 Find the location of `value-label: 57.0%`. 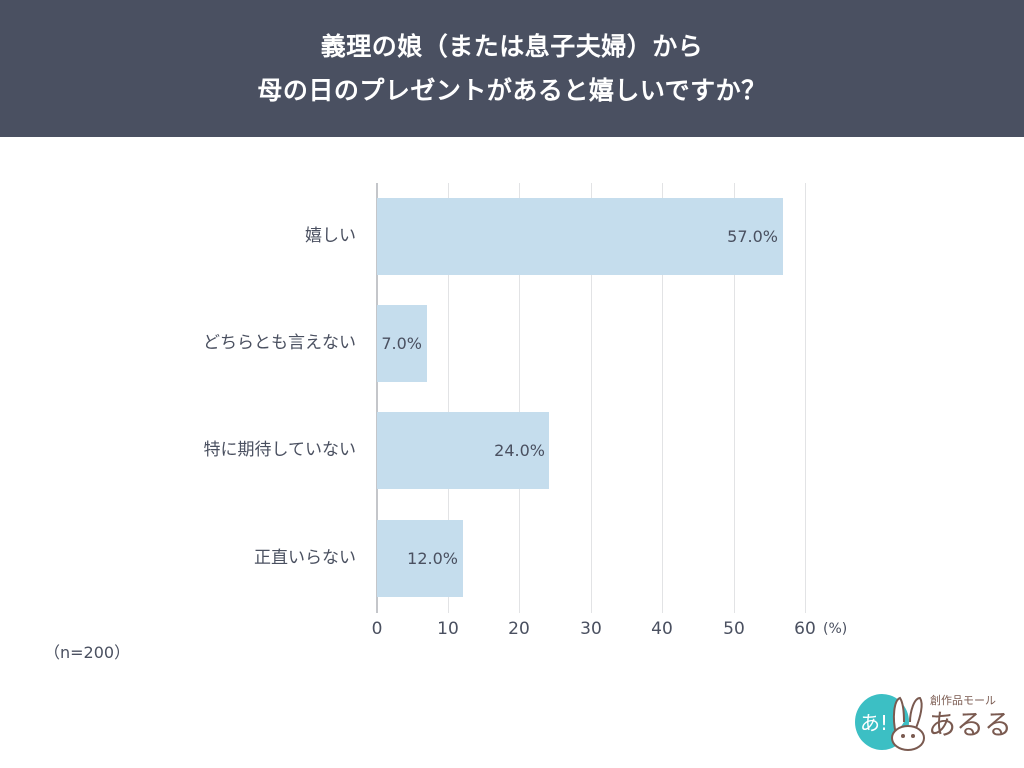

value-label: 57.0% is located at coordinates (752, 236).